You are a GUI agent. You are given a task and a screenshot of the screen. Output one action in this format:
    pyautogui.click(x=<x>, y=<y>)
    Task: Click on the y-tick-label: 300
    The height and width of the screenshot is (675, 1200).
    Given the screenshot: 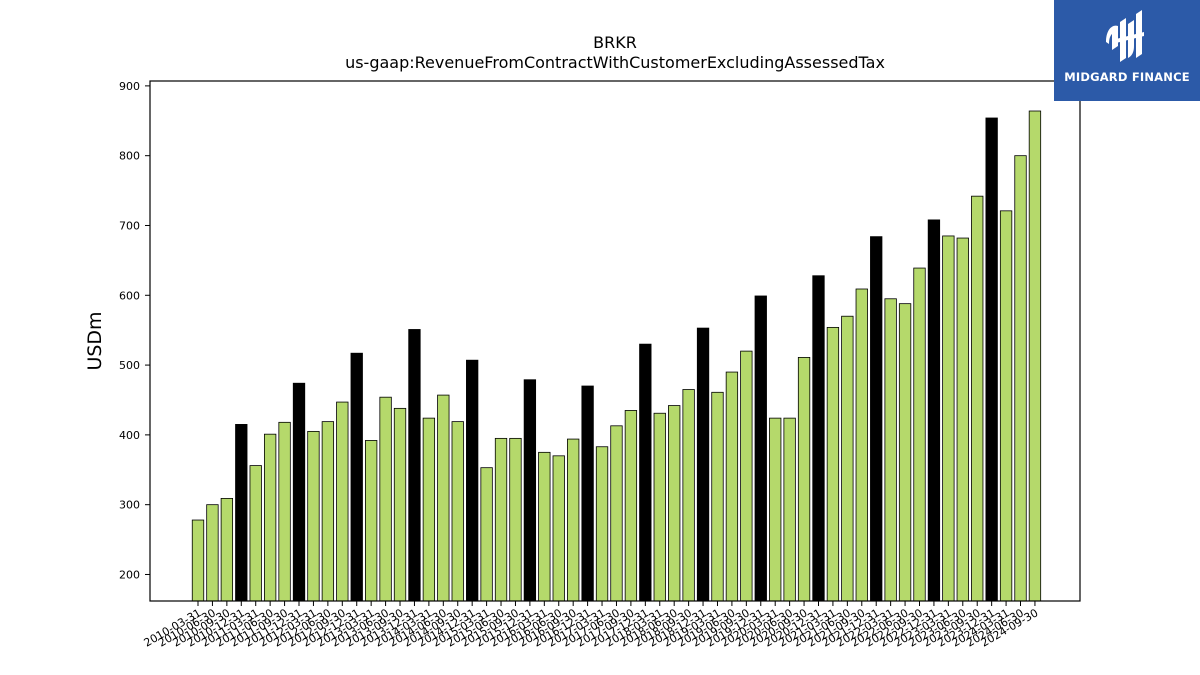 What is the action you would take?
    pyautogui.click(x=129, y=505)
    